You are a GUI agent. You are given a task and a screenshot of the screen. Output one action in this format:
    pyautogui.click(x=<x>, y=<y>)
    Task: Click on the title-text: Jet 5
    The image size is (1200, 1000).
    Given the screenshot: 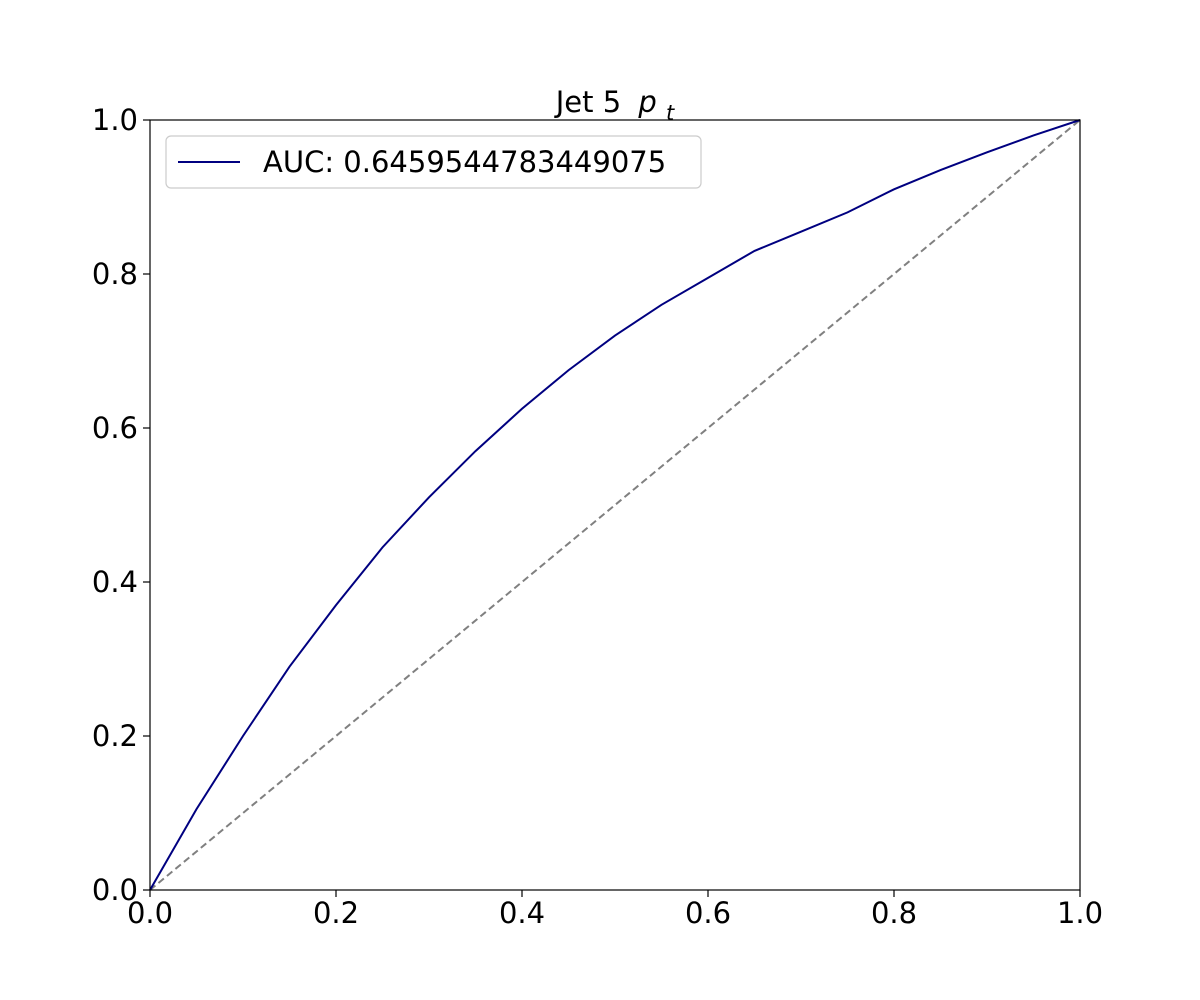 What is the action you would take?
    pyautogui.click(x=587, y=102)
    